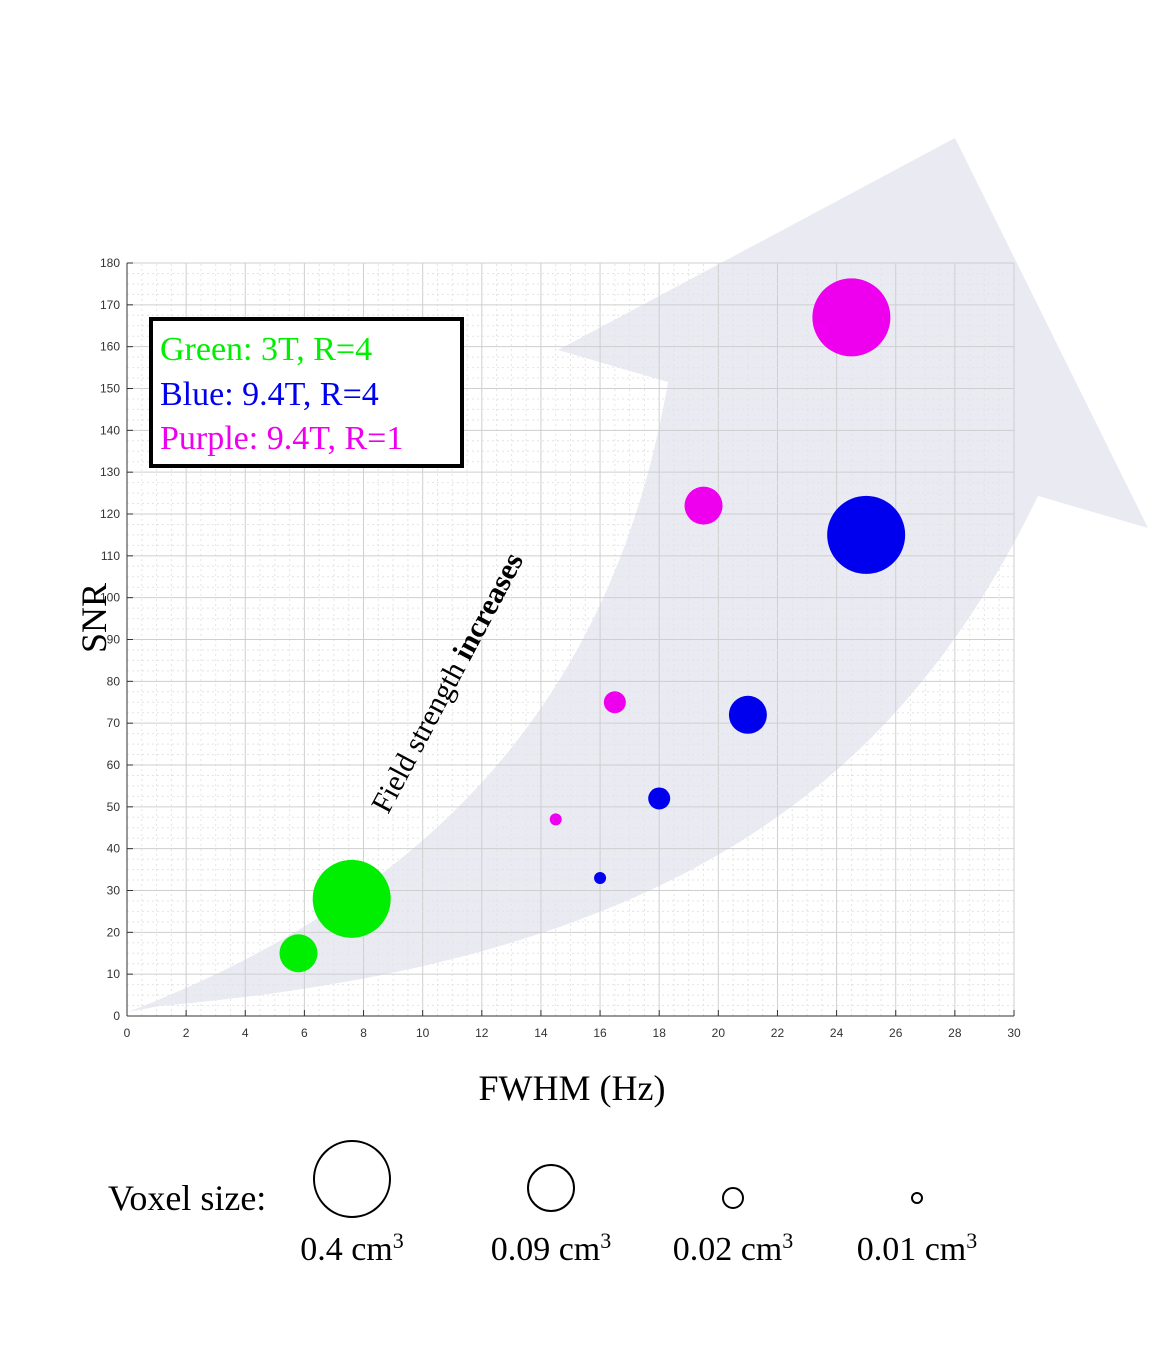 This screenshot has width=1174, height=1362. Describe the element at coordinates (659, 798) in the screenshot. I see `data-point-s1-p1` at that location.